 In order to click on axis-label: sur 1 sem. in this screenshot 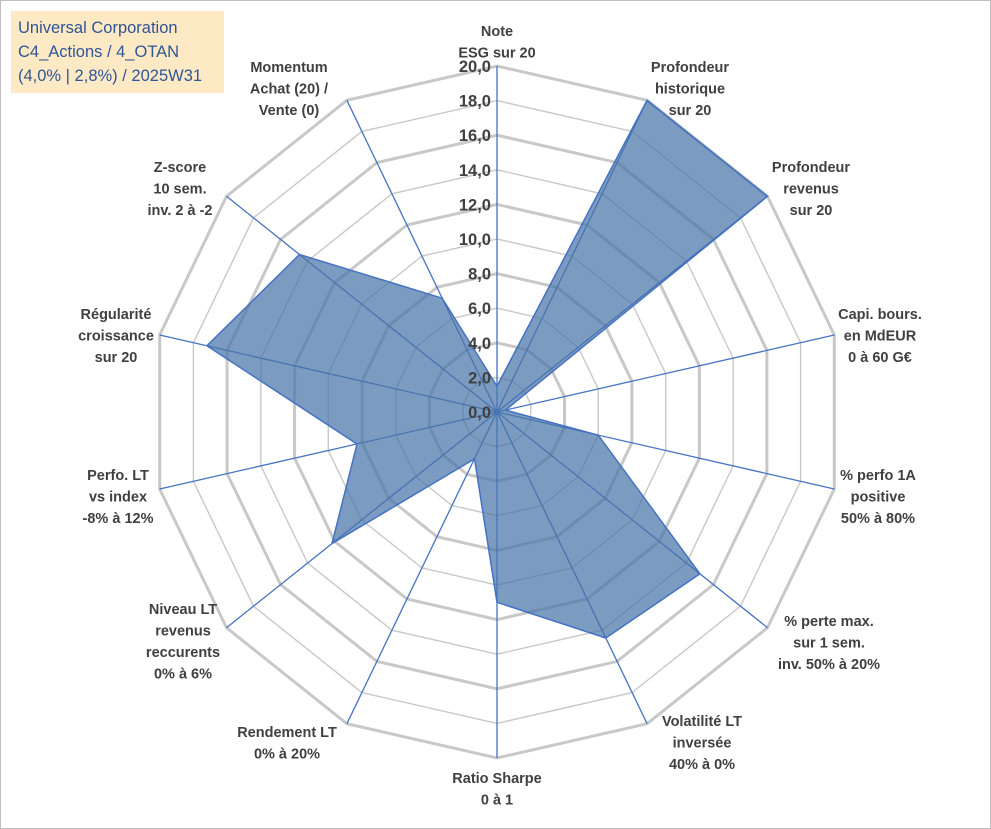, I will do `click(829, 644)`.